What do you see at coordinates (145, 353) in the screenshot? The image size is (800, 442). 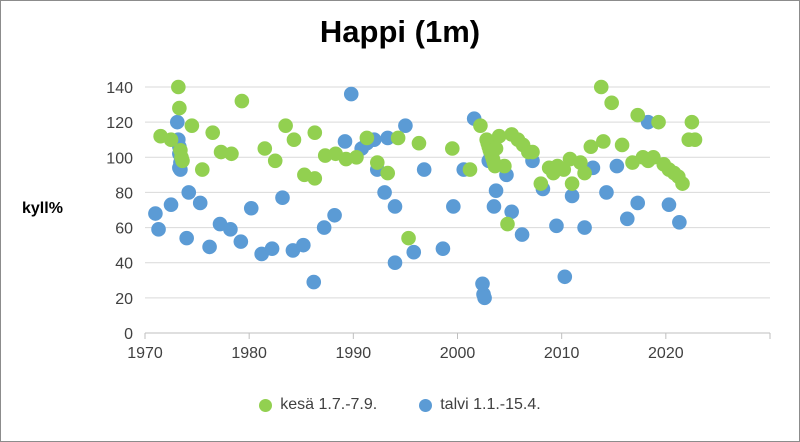 I see `x-tick-label: 1970` at bounding box center [145, 353].